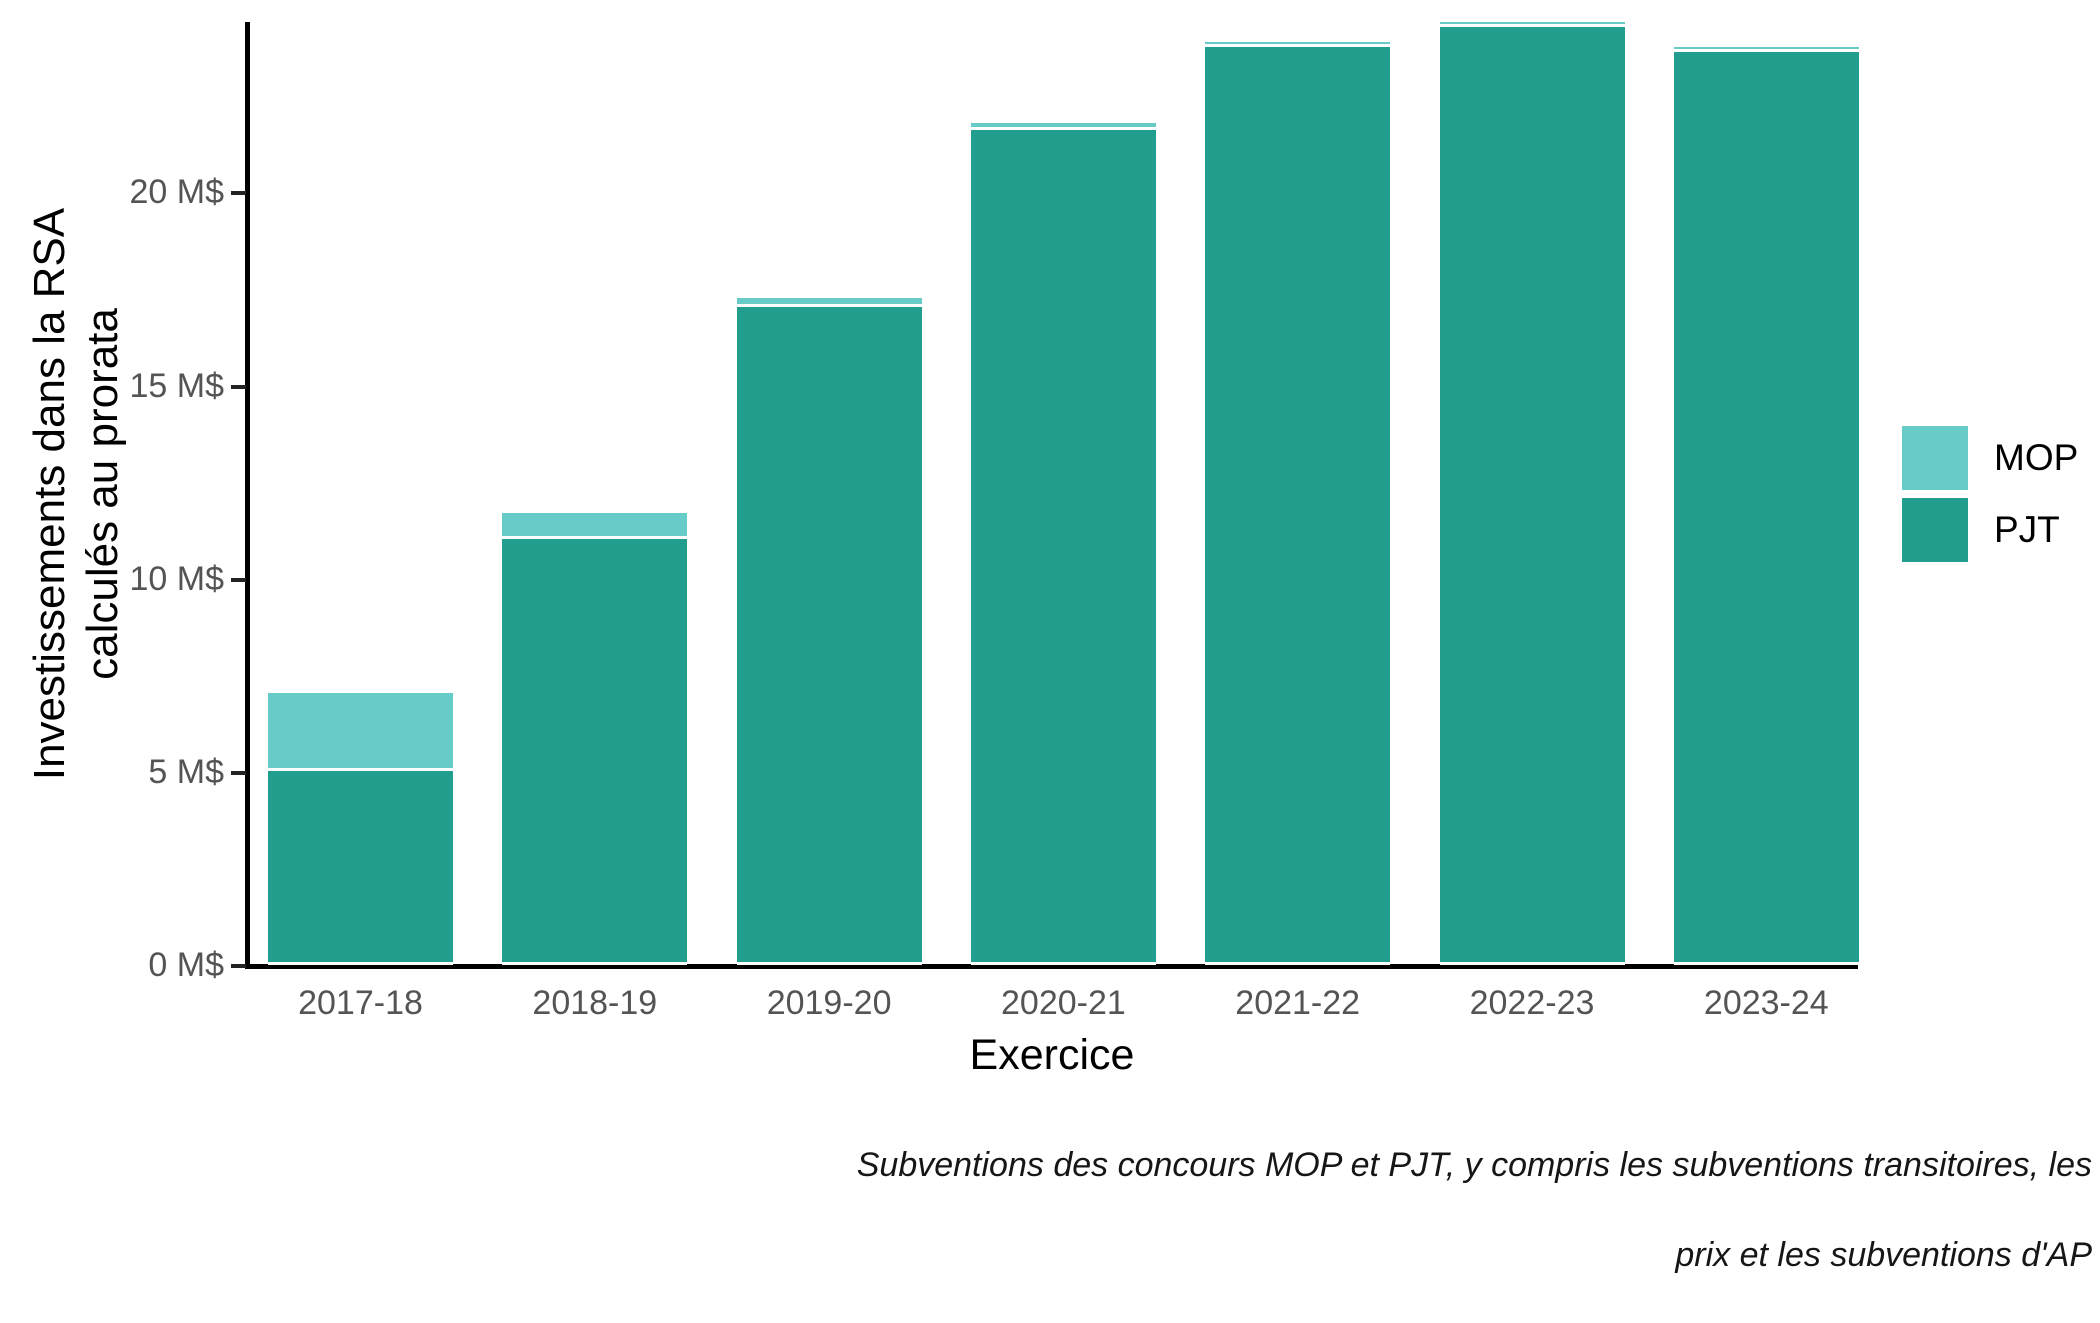 This screenshot has height=1323, width=2100. Describe the element at coordinates (1298, 1003) in the screenshot. I see `x-tick-label-2021-22: 2021-22` at that location.